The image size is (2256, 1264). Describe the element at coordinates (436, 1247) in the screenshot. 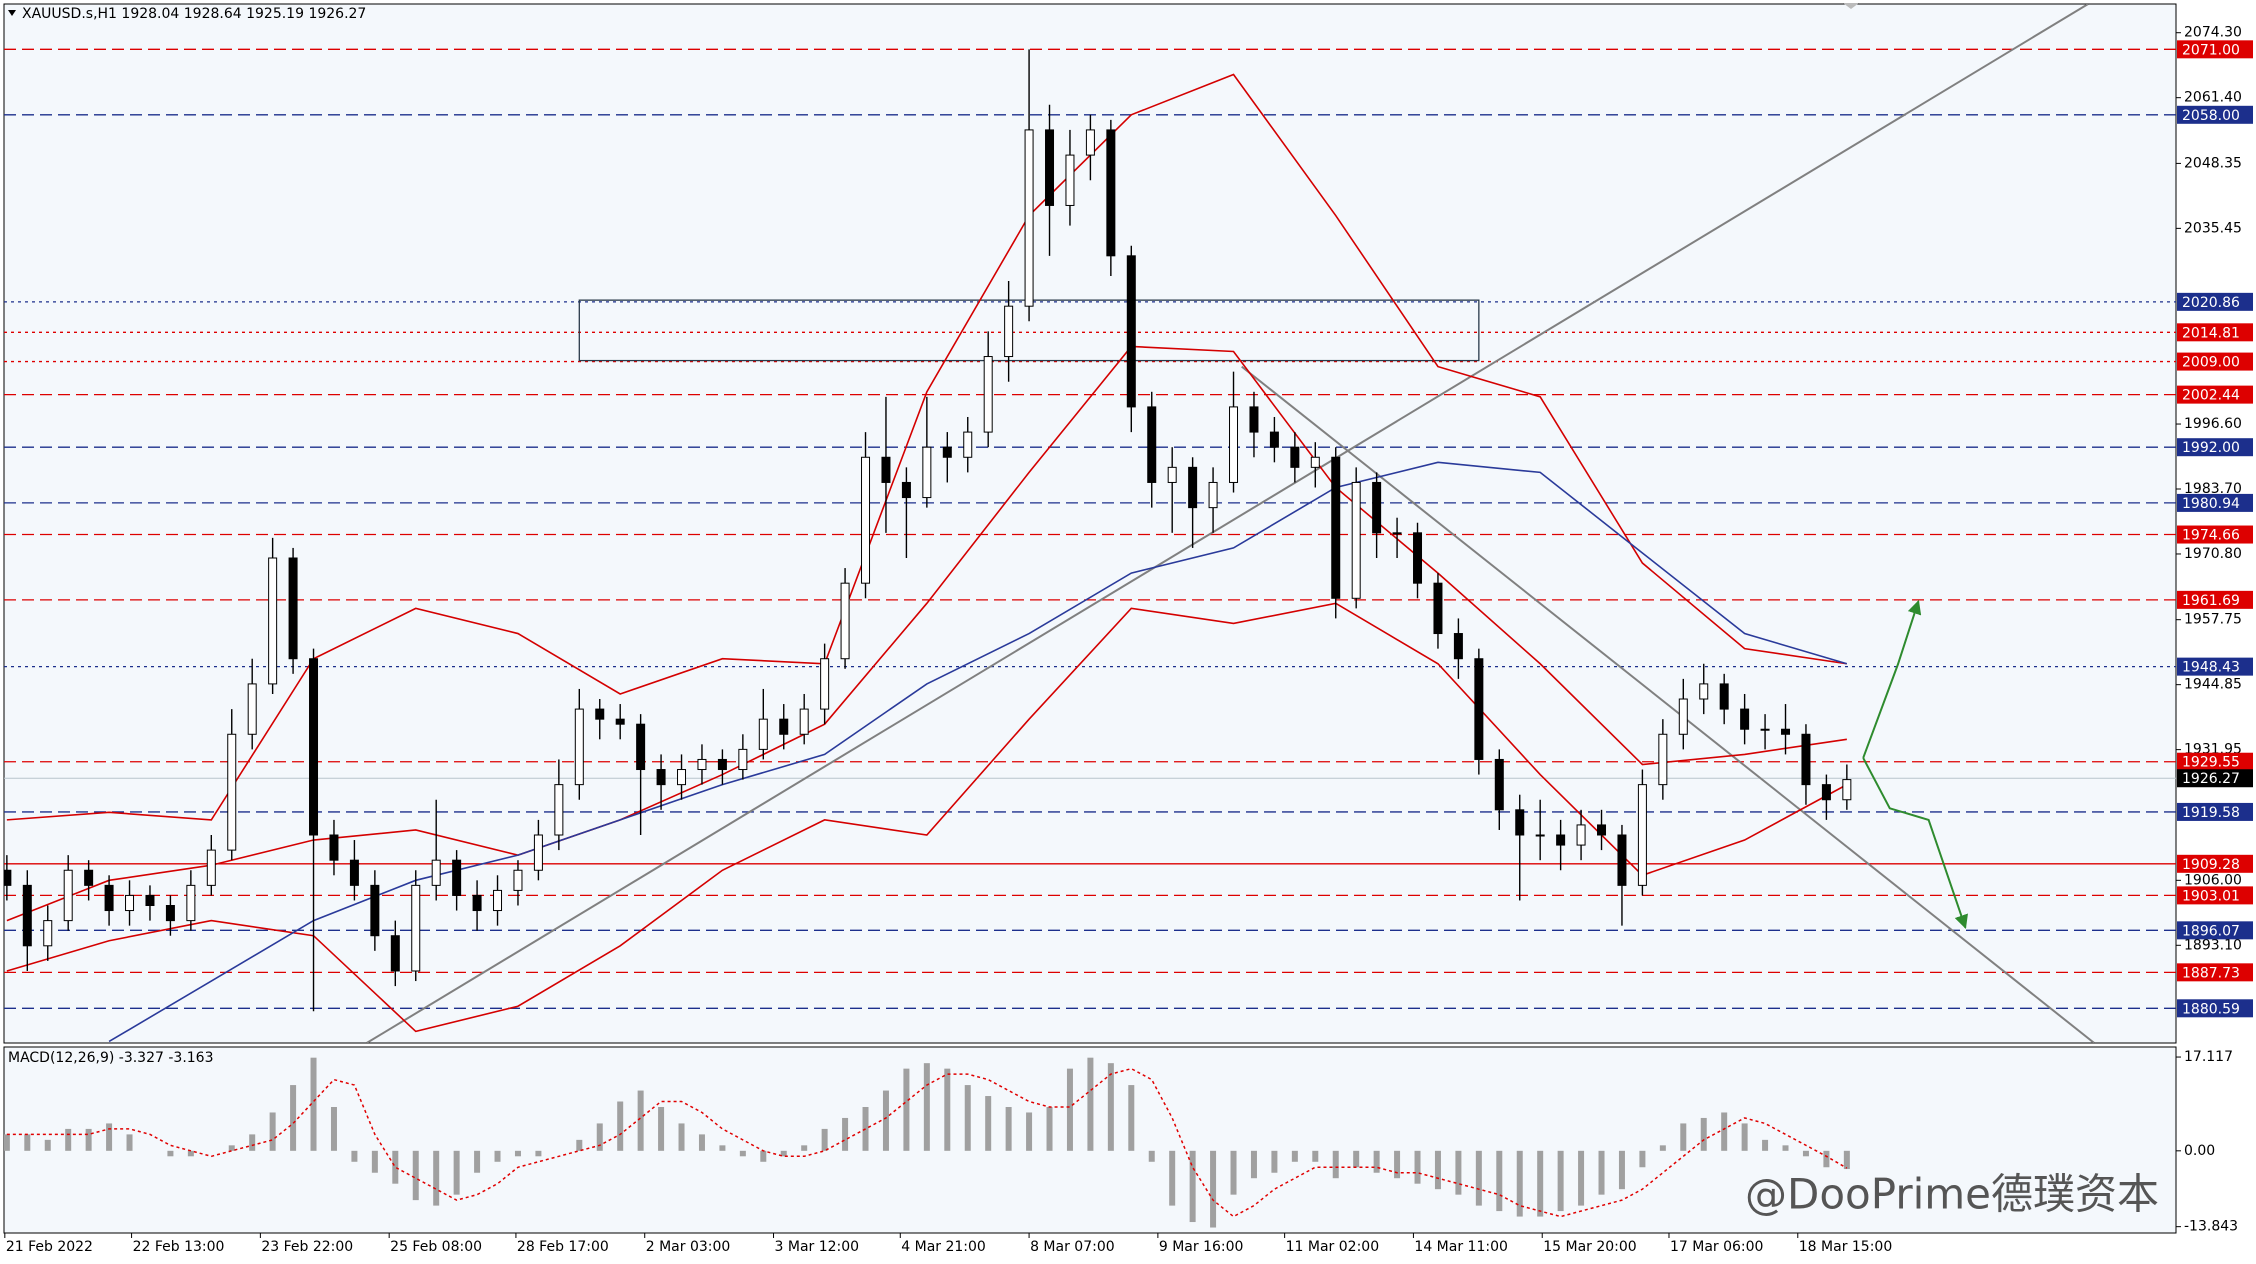

I see `x-tick-label: 25 Feb 08:00` at that location.